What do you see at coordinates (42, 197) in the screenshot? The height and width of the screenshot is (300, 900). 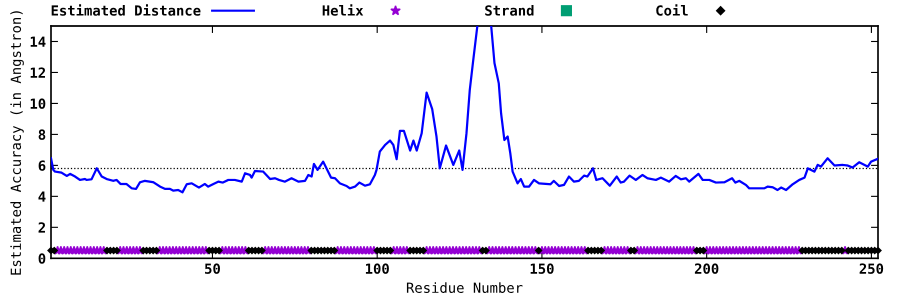 I see `y-tick-label: 4` at bounding box center [42, 197].